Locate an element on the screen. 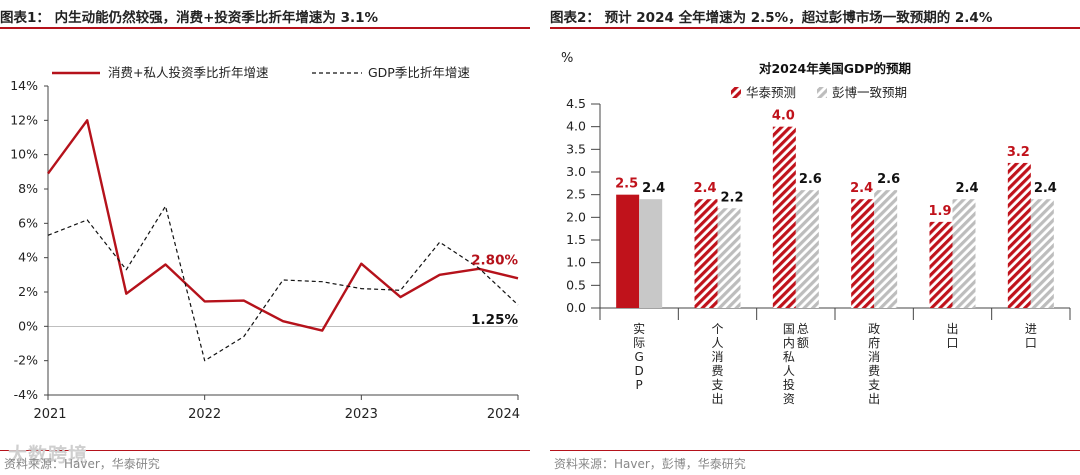 The image size is (1080, 475). x-category-label: 国内私人投资总额 is located at coordinates (796, 364).